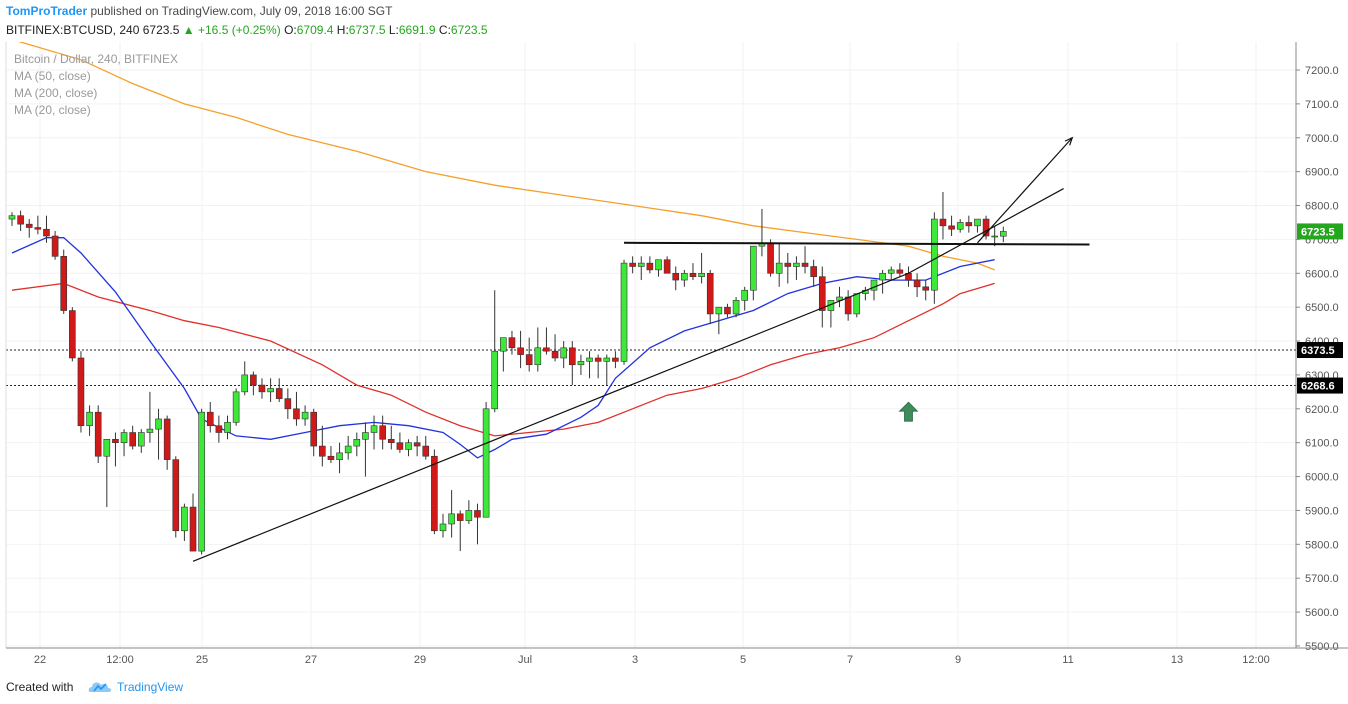 This screenshot has width=1348, height=704. What do you see at coordinates (1322, 478) in the screenshot?
I see `y-tick-label: 6000.0` at bounding box center [1322, 478].